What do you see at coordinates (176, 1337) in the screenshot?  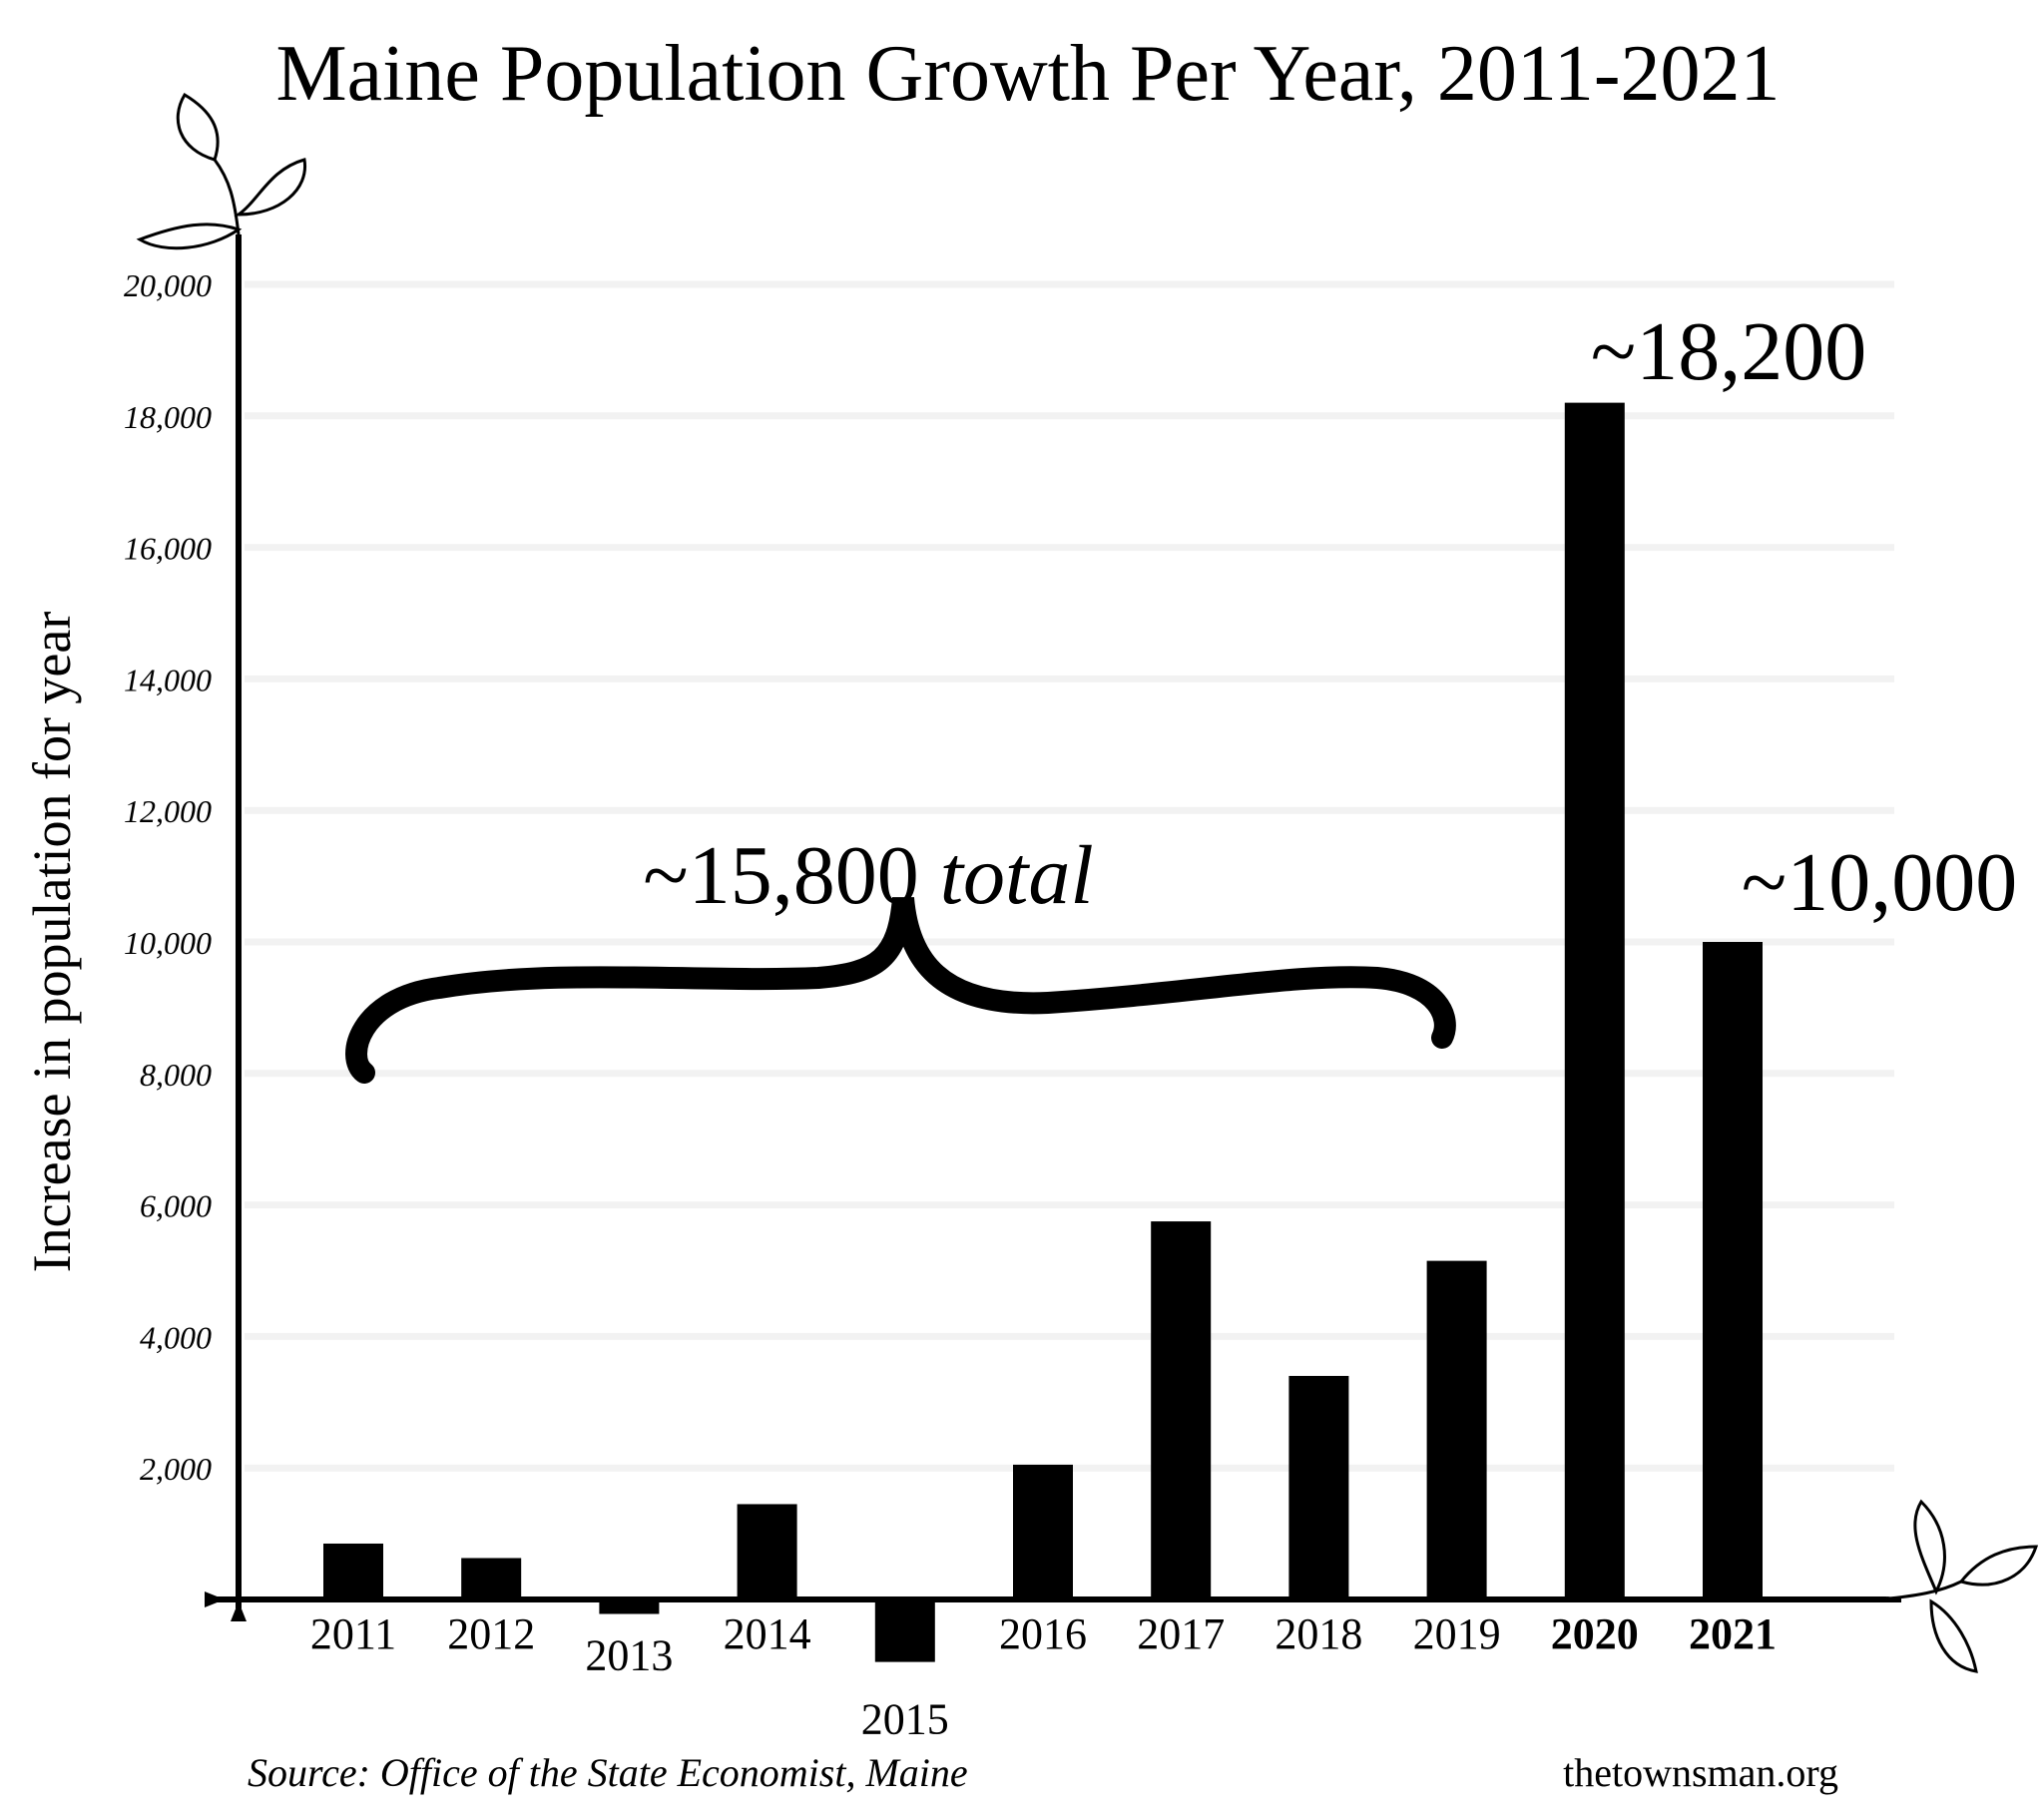 I see `y-tick-label: 4,000` at bounding box center [176, 1337].